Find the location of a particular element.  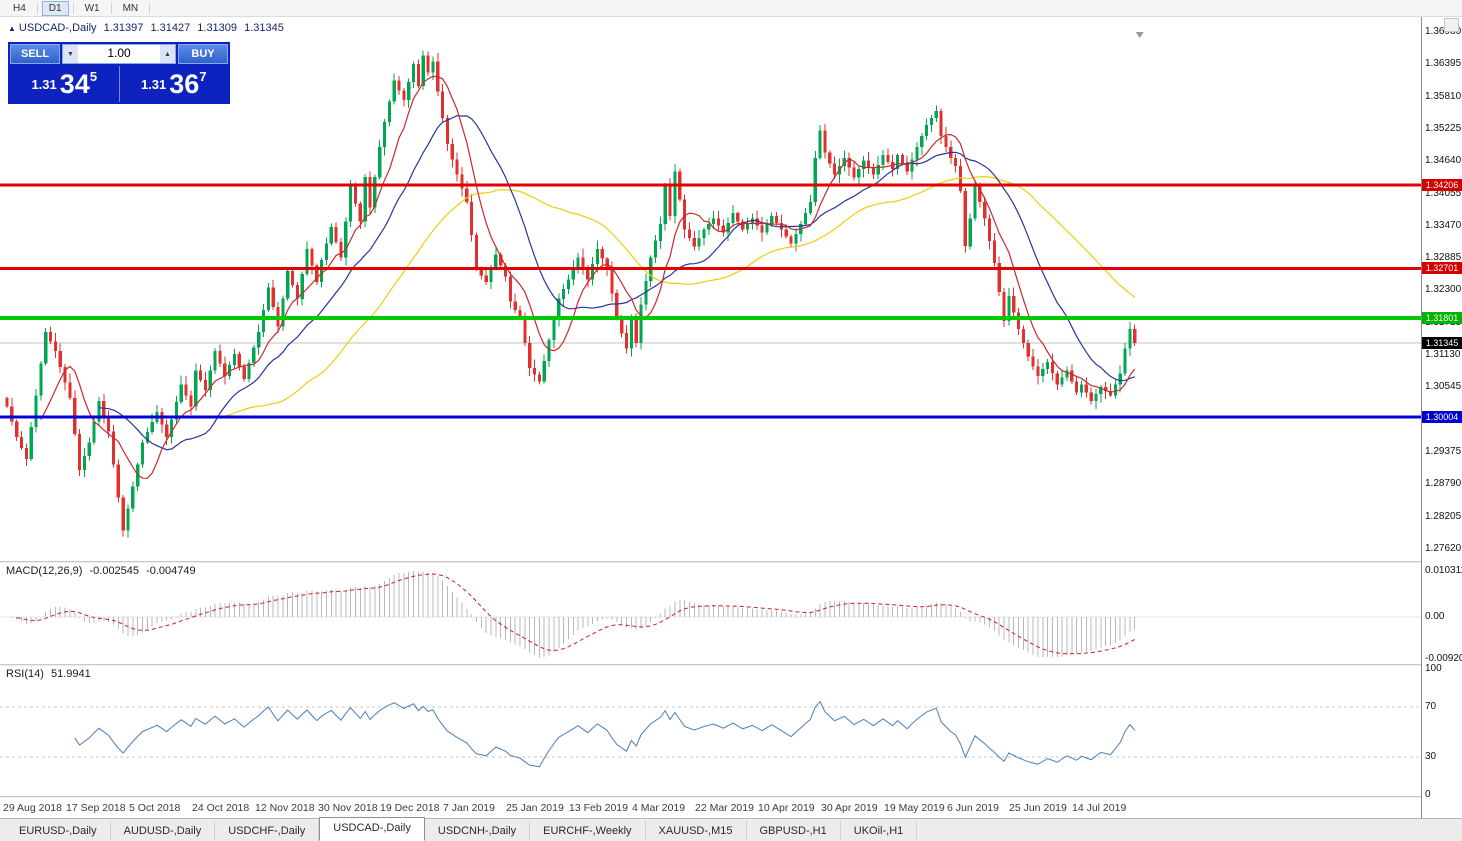

date-axis-label: 22 Mar 2019 is located at coordinates (724, 808).